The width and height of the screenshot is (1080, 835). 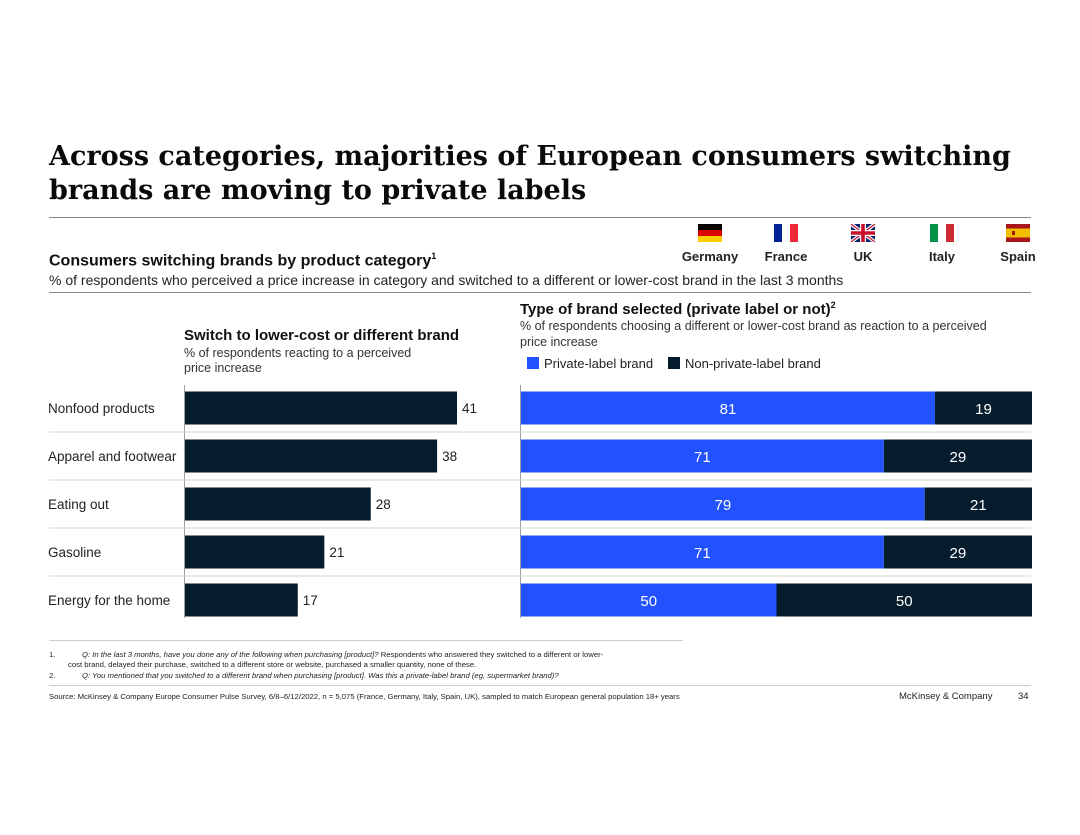 I want to click on category-label-energy-for-the-home: Energy for the home, so click(x=109, y=600).